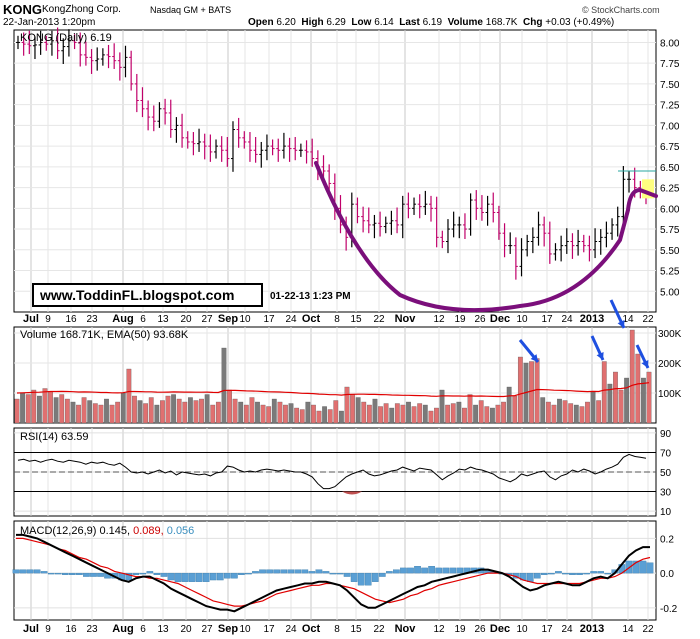 Image resolution: width=700 pixels, height=639 pixels. I want to click on x-tick-label: 17, so click(547, 319).